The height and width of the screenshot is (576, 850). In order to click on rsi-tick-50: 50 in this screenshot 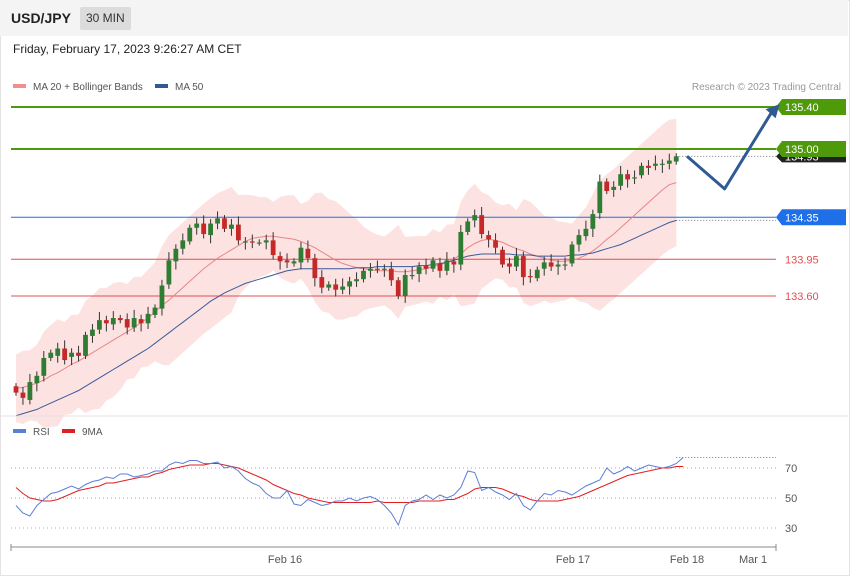, I will do `click(791, 499)`.